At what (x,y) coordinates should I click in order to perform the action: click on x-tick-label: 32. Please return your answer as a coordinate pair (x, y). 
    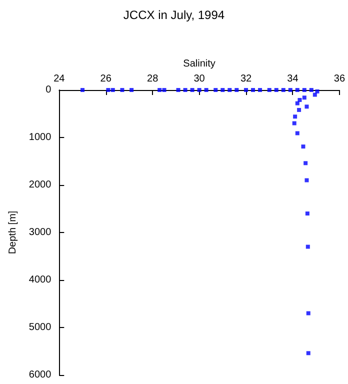
    Looking at the image, I should click on (246, 79).